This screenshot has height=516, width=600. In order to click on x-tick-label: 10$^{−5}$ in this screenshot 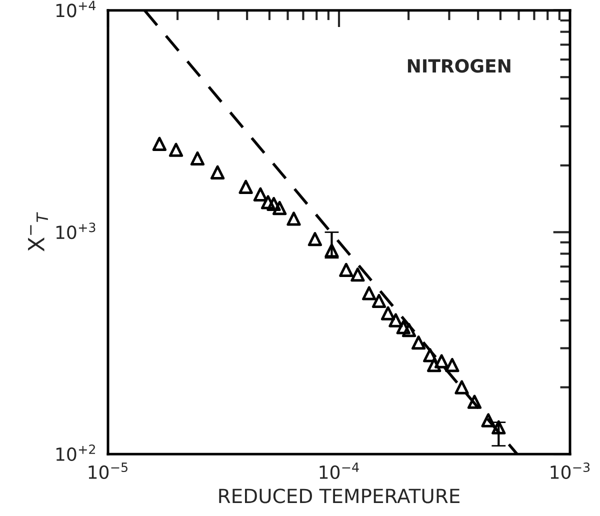, I will do `click(108, 471)`.